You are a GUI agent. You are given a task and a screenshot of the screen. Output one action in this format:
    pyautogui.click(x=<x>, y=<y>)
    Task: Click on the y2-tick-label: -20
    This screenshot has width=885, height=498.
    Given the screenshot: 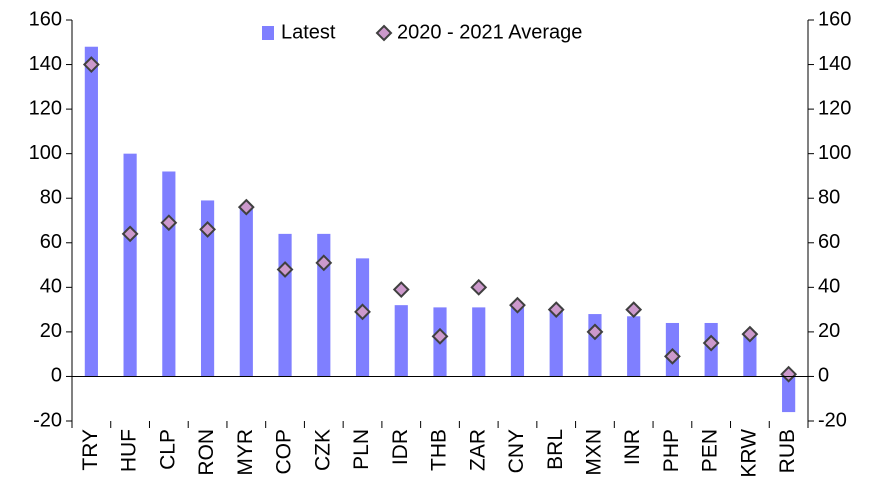 What is the action you would take?
    pyautogui.click(x=832, y=420)
    